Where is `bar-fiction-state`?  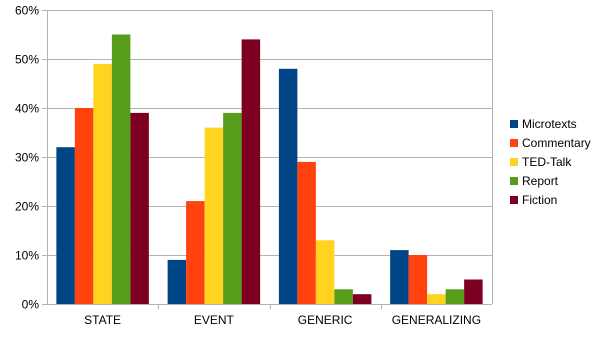
bar-fiction-state is located at coordinates (139, 208).